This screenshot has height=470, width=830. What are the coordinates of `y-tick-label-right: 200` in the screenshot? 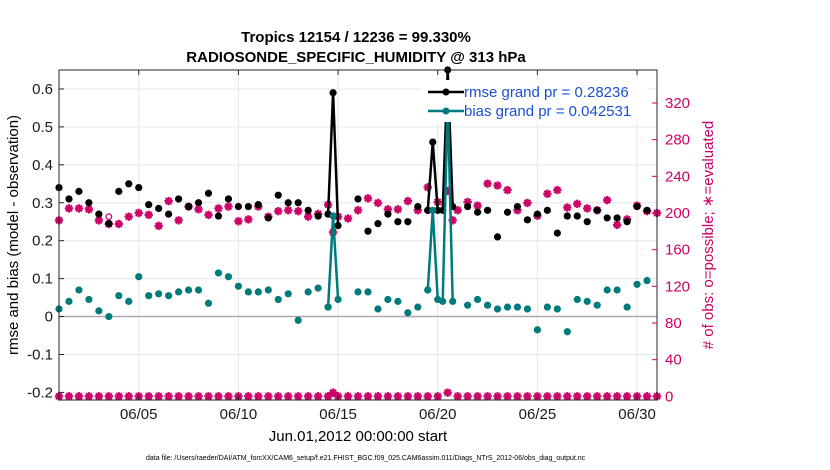 It's located at (677, 213).